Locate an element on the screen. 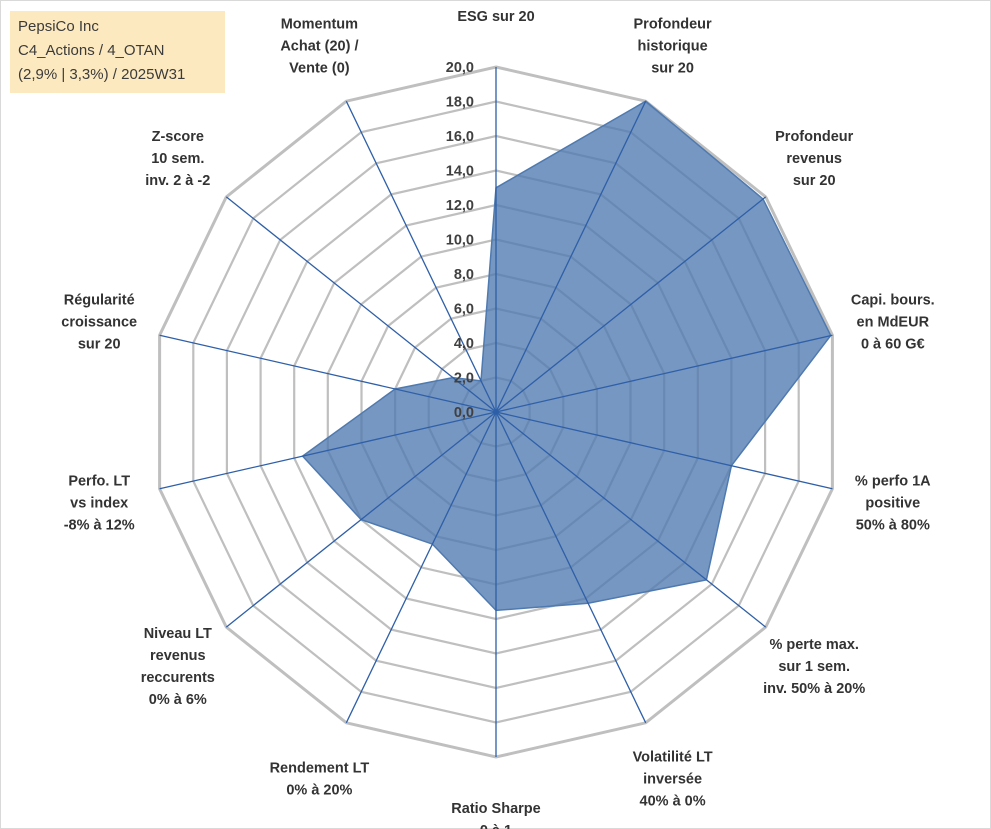 The width and height of the screenshot is (991, 829). axis-label: Capi. bours. en MdEUR 0 à 60 G€ is located at coordinates (893, 322).